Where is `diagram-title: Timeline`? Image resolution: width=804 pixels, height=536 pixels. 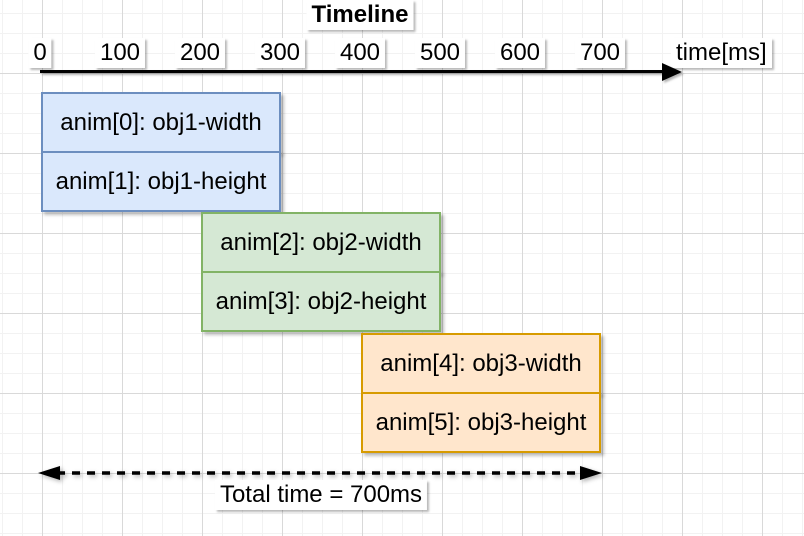 diagram-title: Timeline is located at coordinates (360, 15).